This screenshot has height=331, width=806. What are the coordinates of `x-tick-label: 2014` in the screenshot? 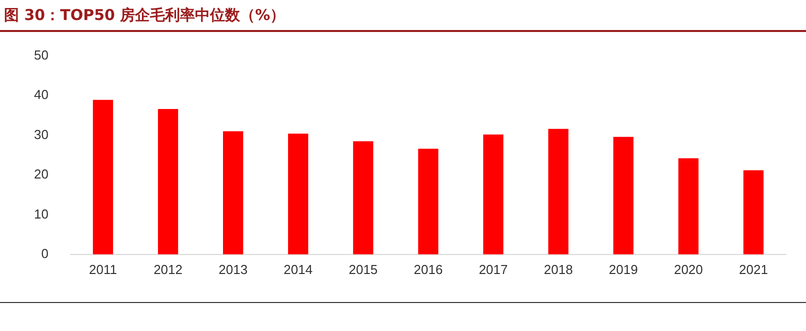 It's located at (298, 269).